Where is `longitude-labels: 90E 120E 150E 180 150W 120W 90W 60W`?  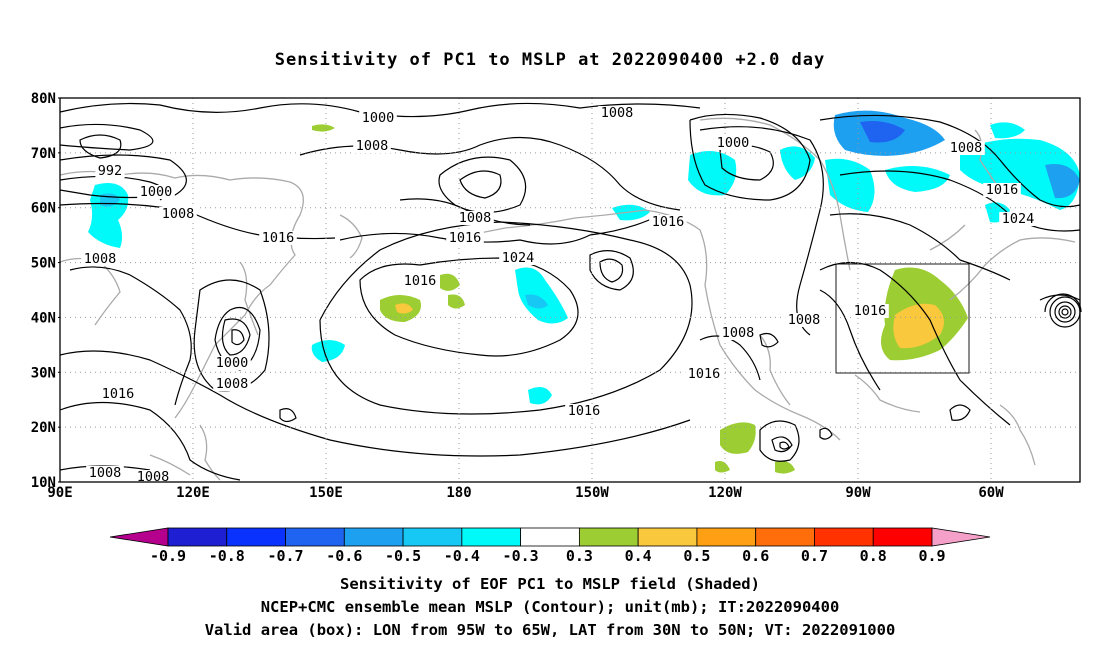
longitude-labels: 90E 120E 150E 180 150W 120W 90W 60W is located at coordinates (525, 493).